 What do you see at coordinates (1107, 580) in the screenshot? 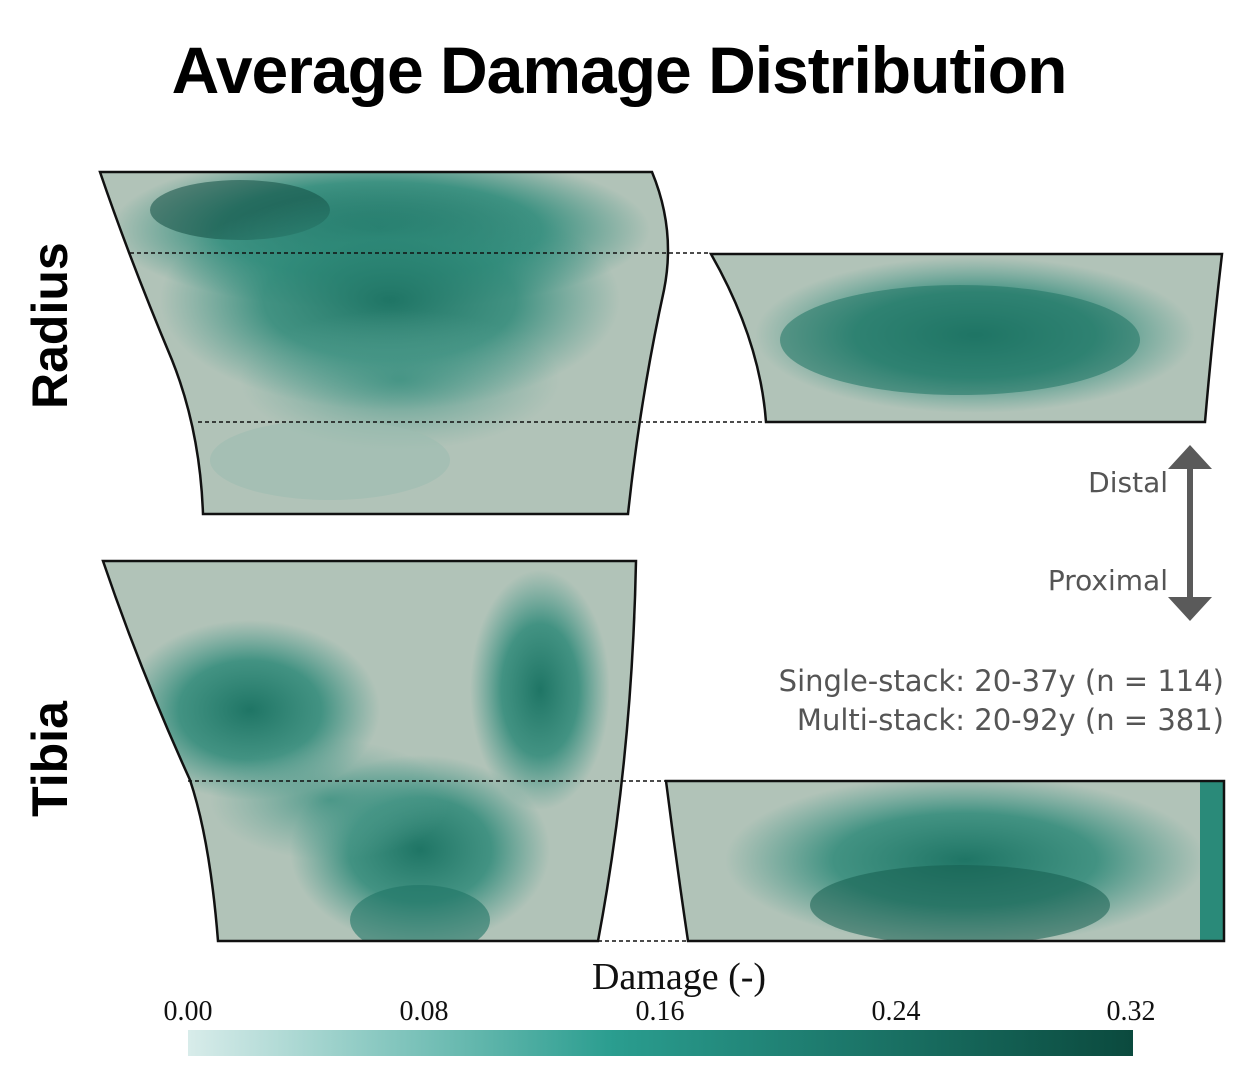
I see `proximal-label: Proximal` at bounding box center [1107, 580].